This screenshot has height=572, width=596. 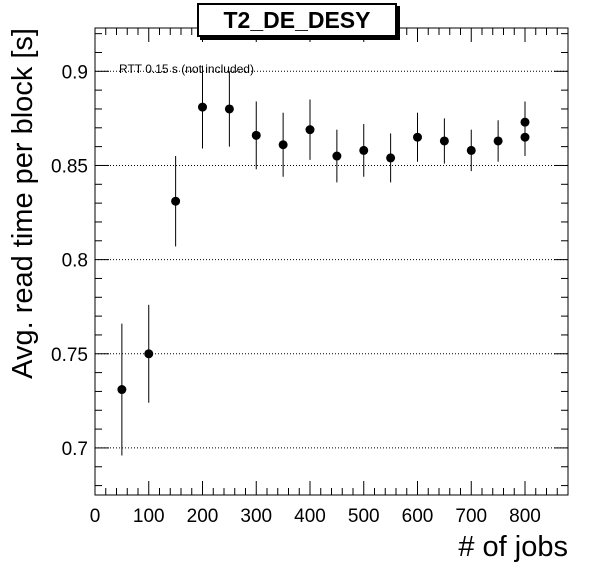 What do you see at coordinates (69, 166) in the screenshot?
I see `y-tick-label: 0.85` at bounding box center [69, 166].